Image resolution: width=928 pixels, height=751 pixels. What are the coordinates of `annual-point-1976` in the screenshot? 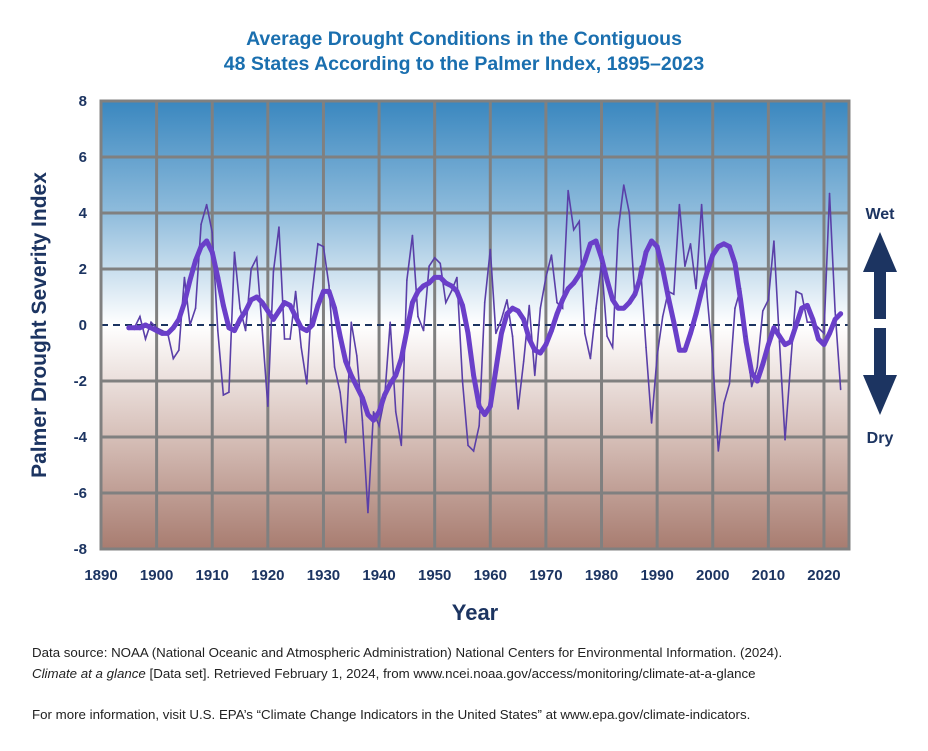 It's located at (579, 221).